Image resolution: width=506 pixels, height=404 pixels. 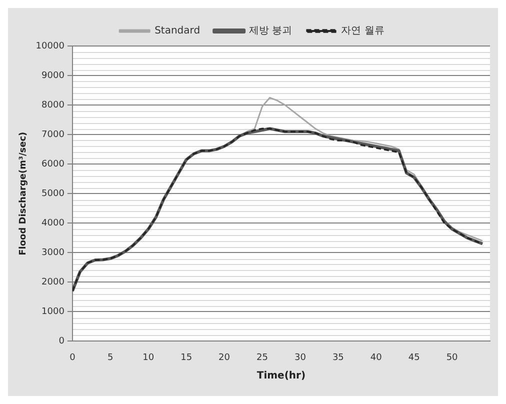 What do you see at coordinates (61, 341) in the screenshot?
I see `y-tick-label: 0` at bounding box center [61, 341].